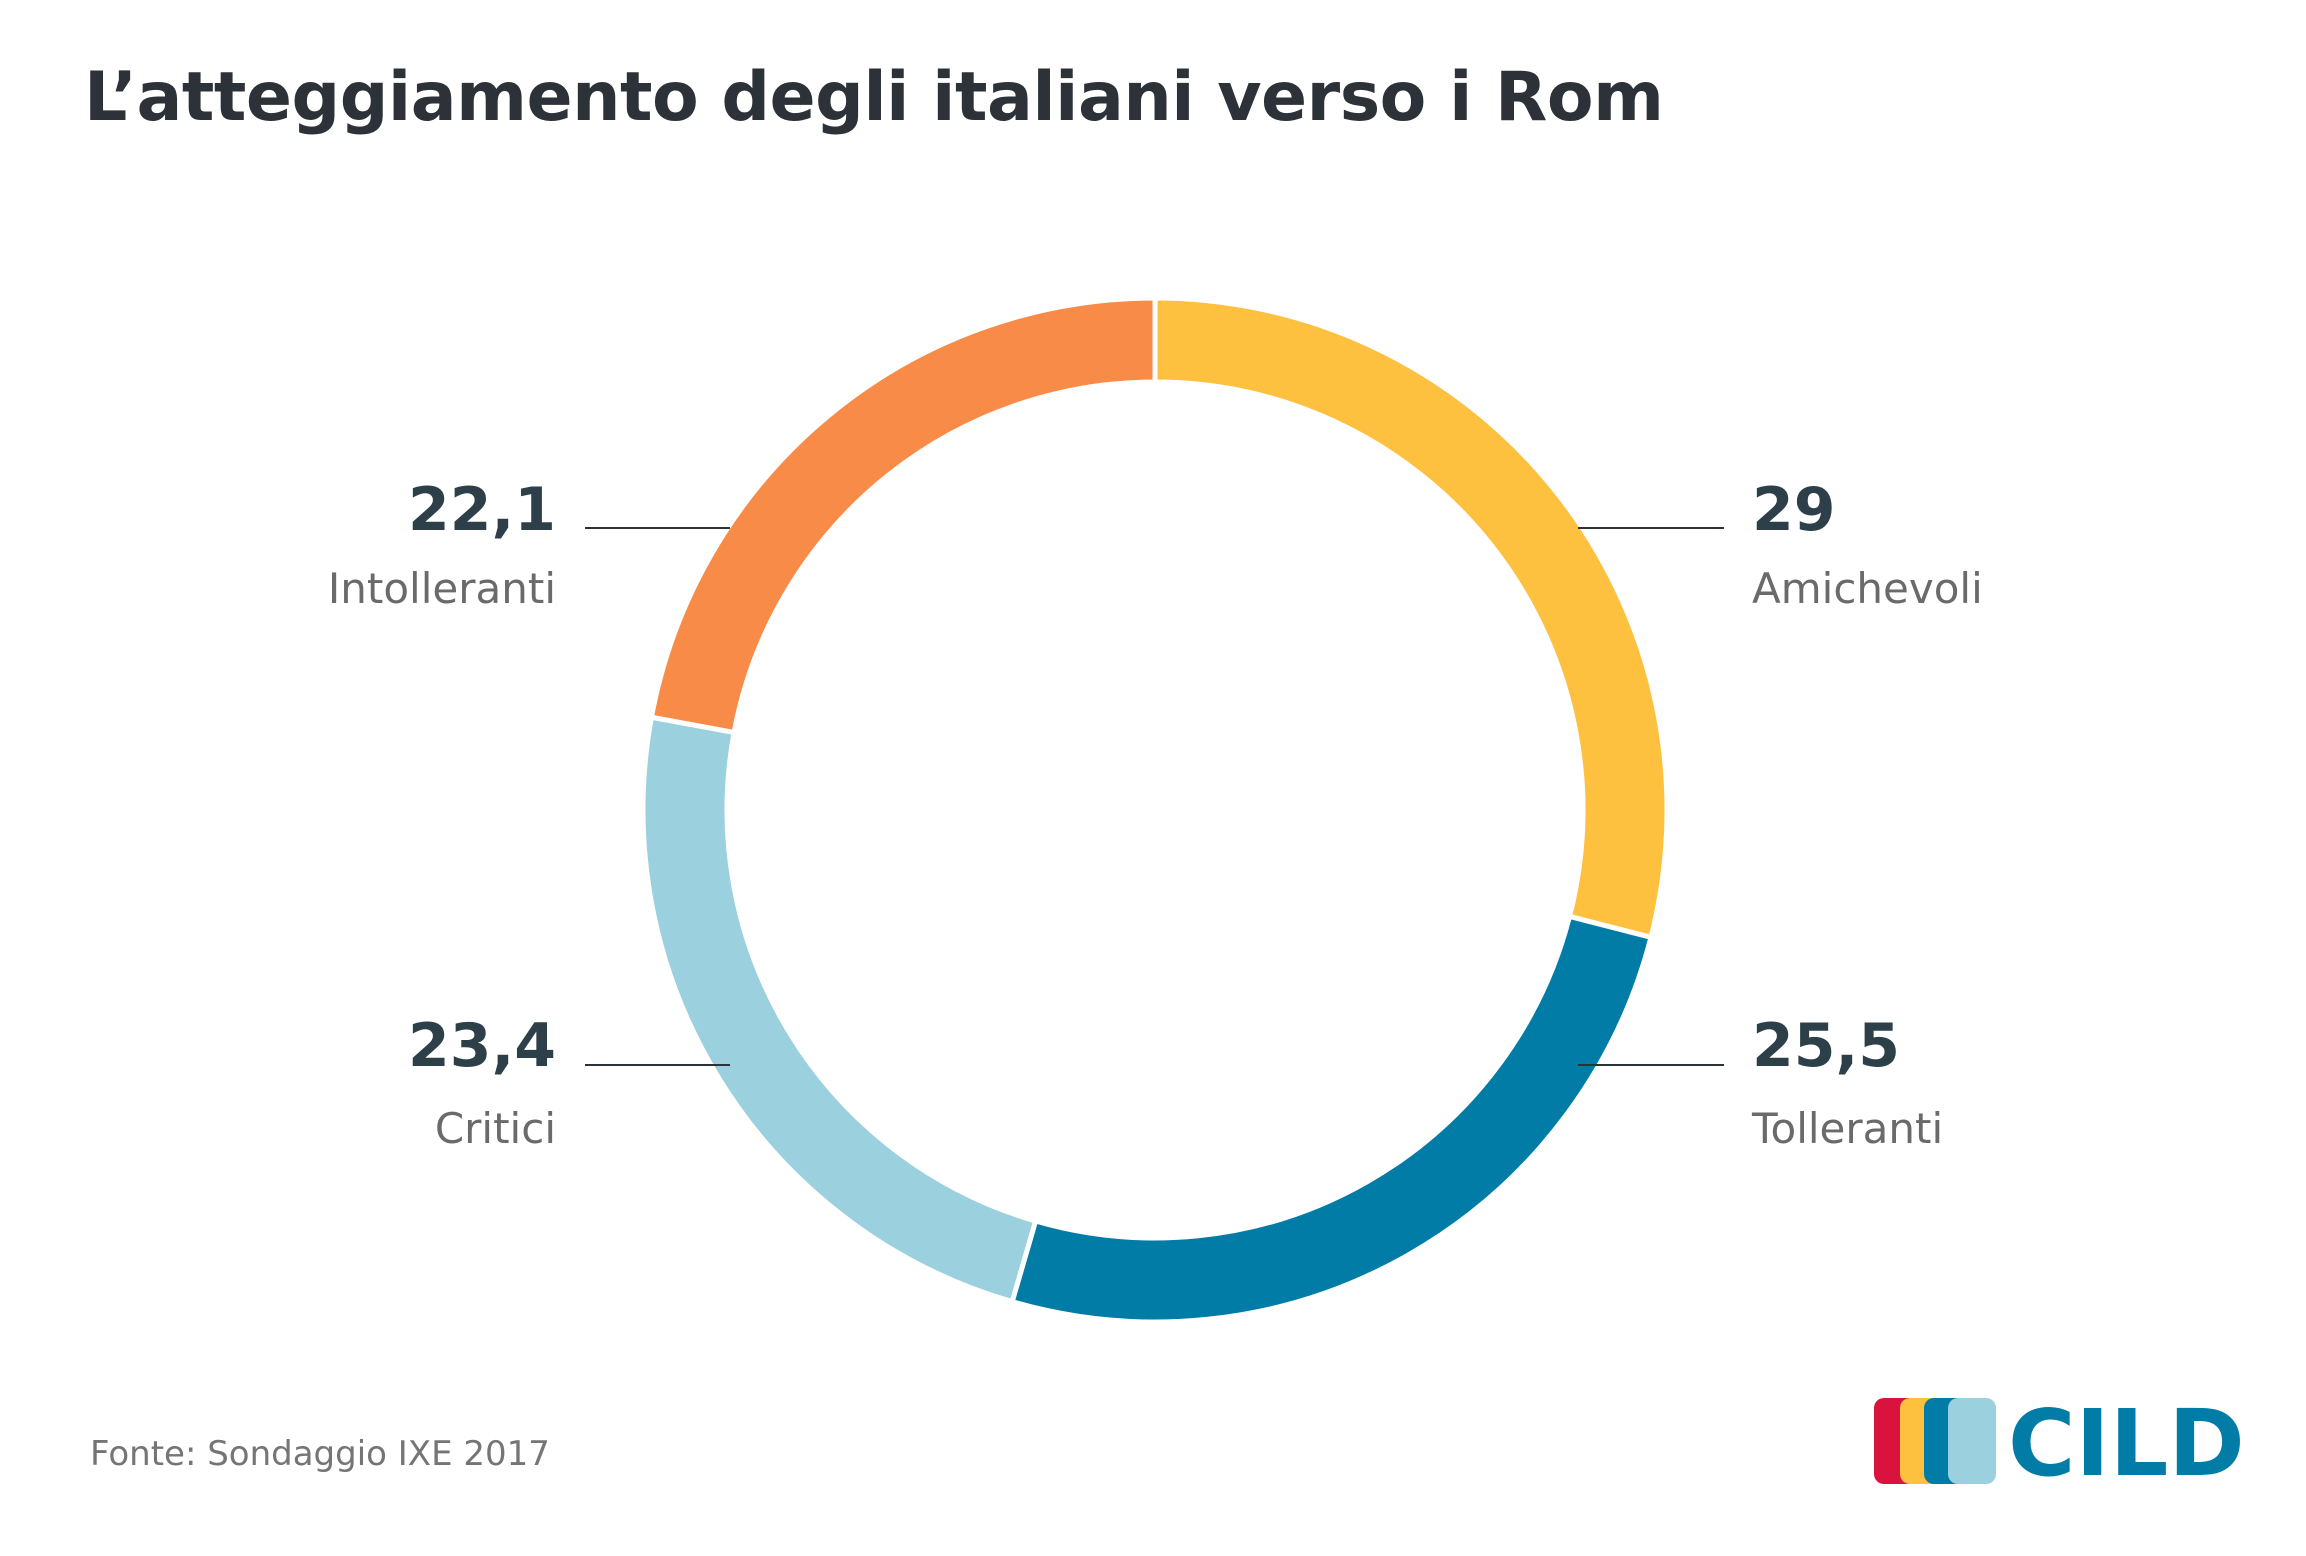 The height and width of the screenshot is (1556, 2306). I want to click on cild-logo: CILD, so click(2059, 1441).